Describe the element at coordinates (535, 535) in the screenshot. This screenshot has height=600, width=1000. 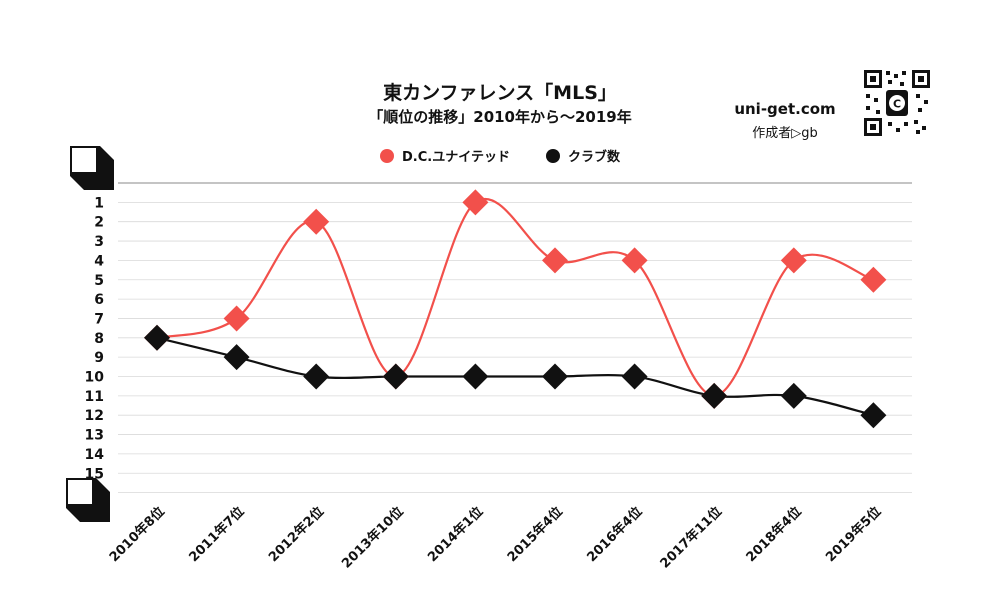
I see `x-tick-label: 2015年4位` at that location.